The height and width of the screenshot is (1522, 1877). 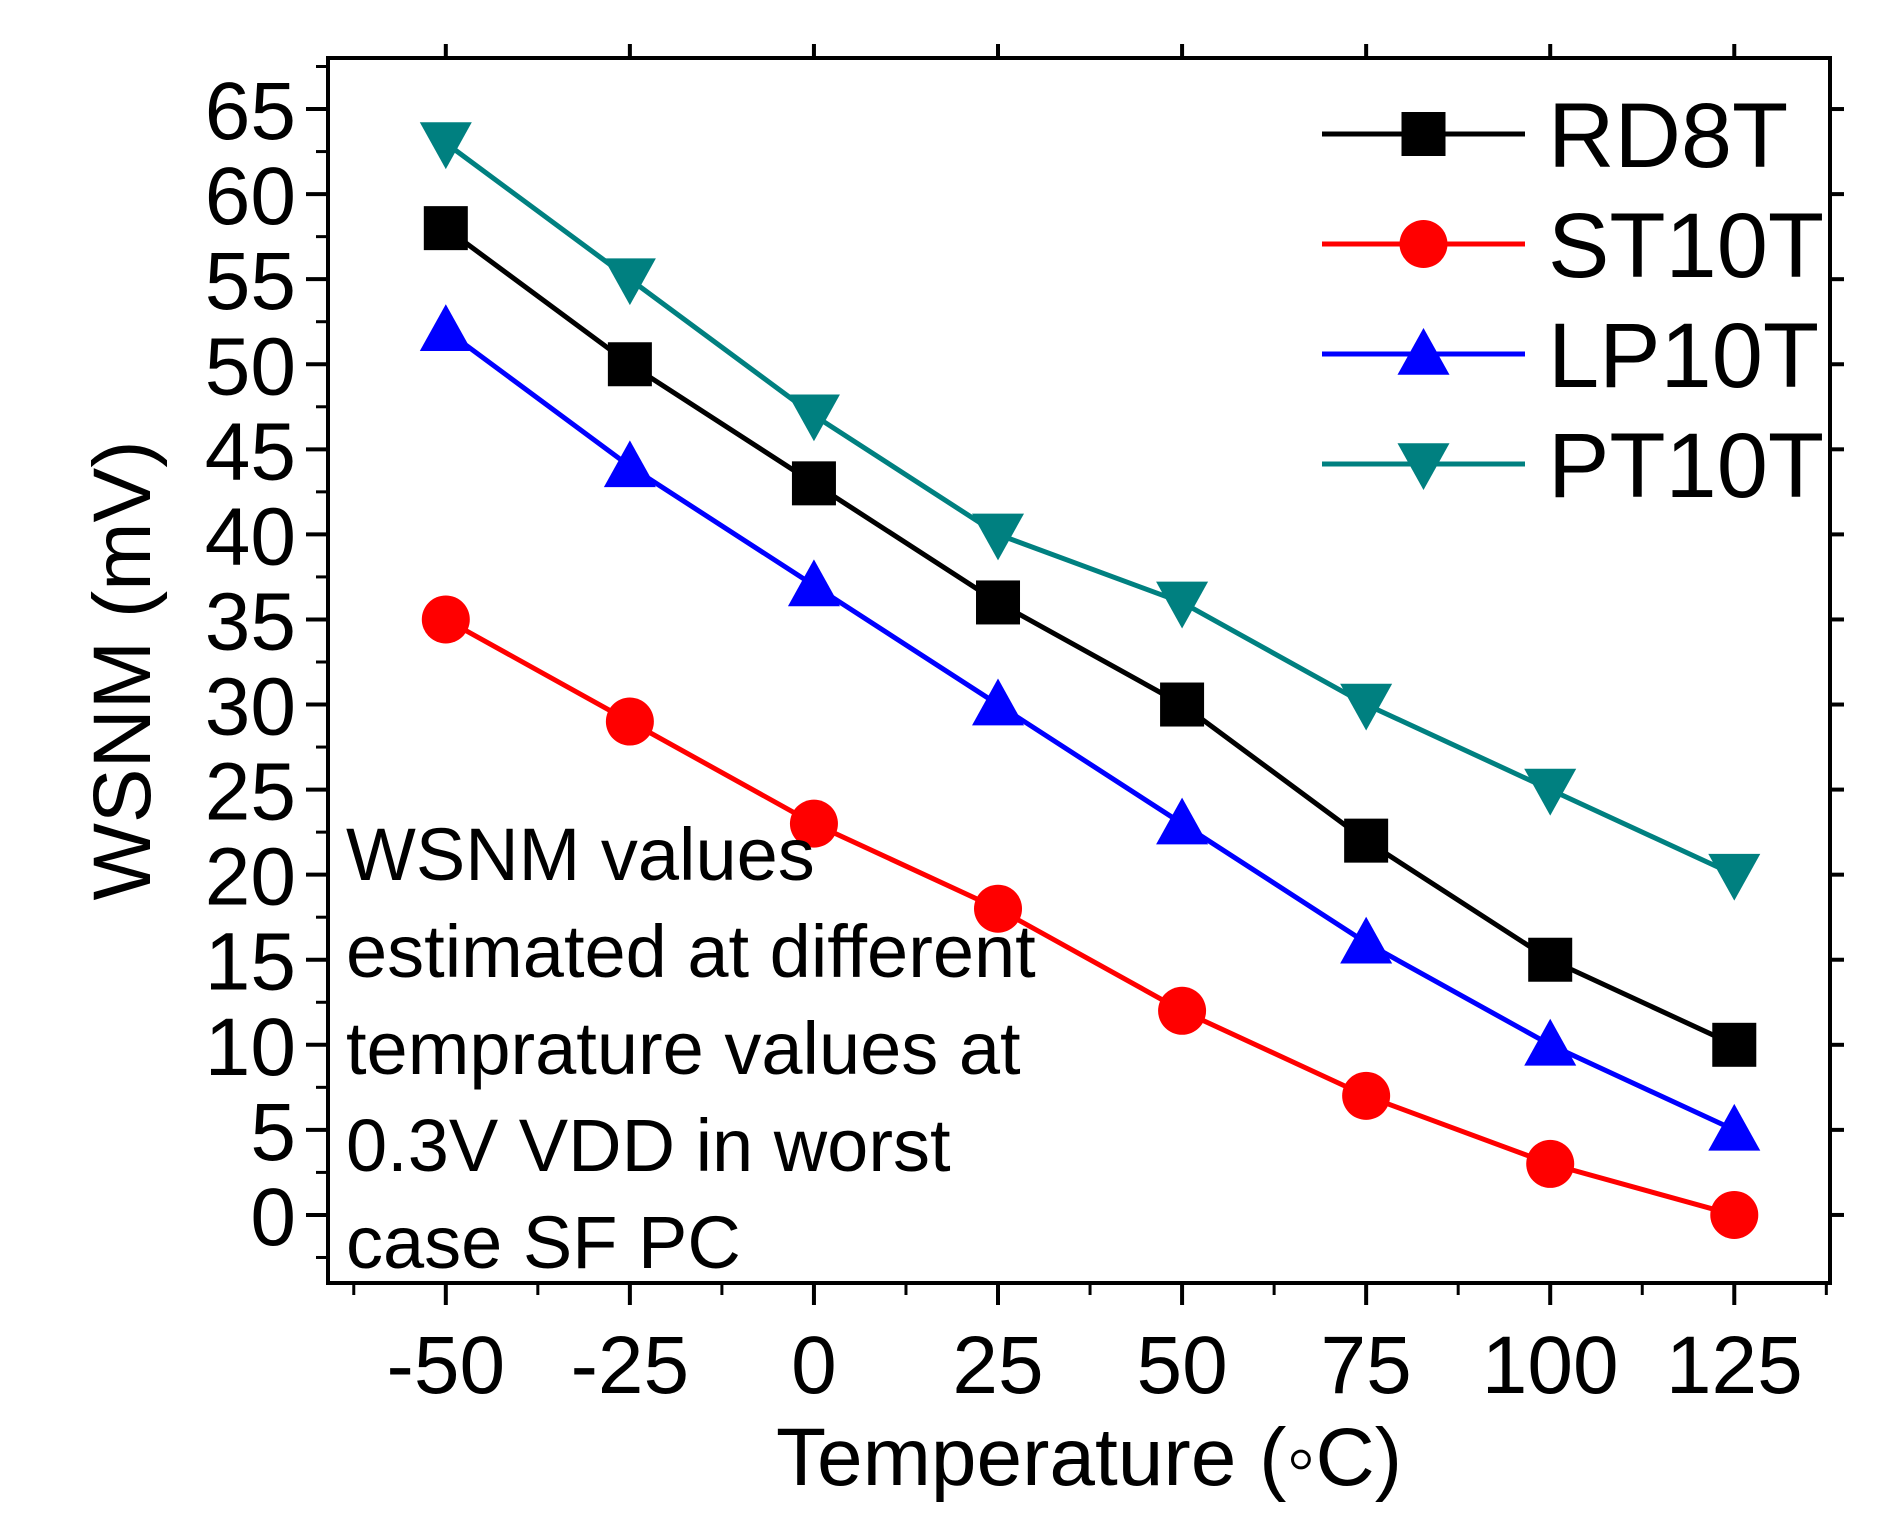 I want to click on legend-item: ST10T, so click(x=1573, y=246).